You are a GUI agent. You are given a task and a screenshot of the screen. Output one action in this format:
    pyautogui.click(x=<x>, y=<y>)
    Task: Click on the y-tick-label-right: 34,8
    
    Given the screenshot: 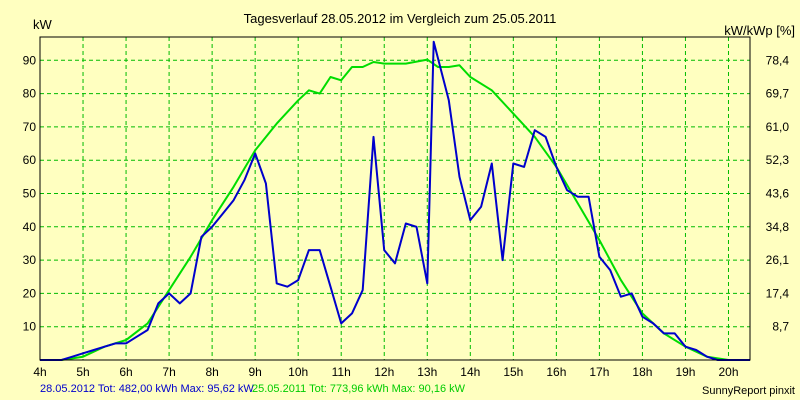 What is the action you would take?
    pyautogui.click(x=778, y=227)
    